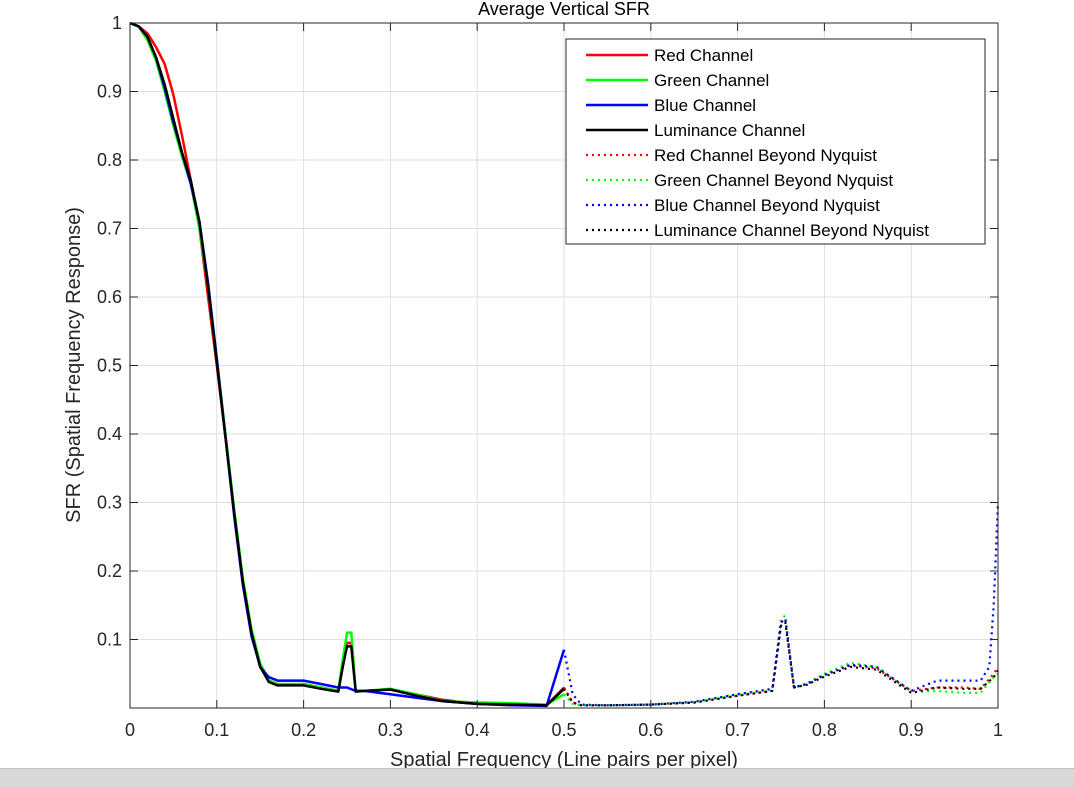  What do you see at coordinates (765, 155) in the screenshot?
I see `legend-label-5: Red Channel Beyond Nyquist` at bounding box center [765, 155].